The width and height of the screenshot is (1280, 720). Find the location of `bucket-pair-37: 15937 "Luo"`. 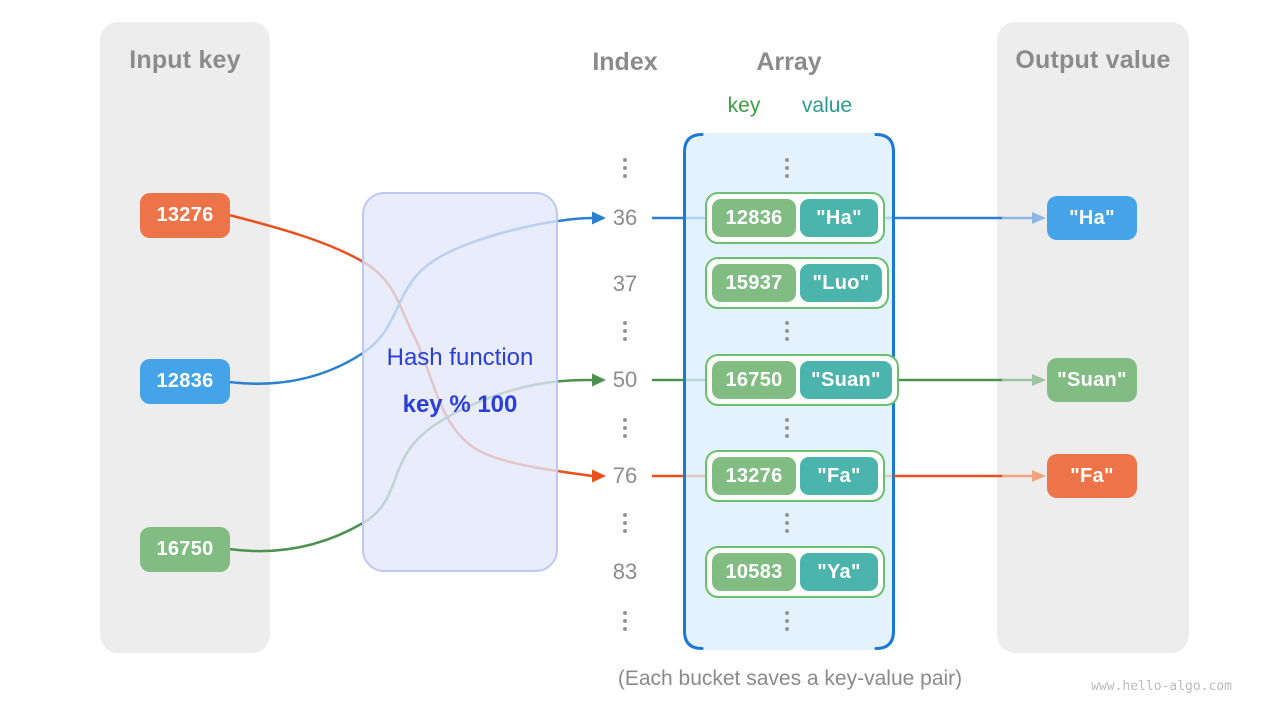

bucket-pair-37: 15937 "Luo" is located at coordinates (797, 283).